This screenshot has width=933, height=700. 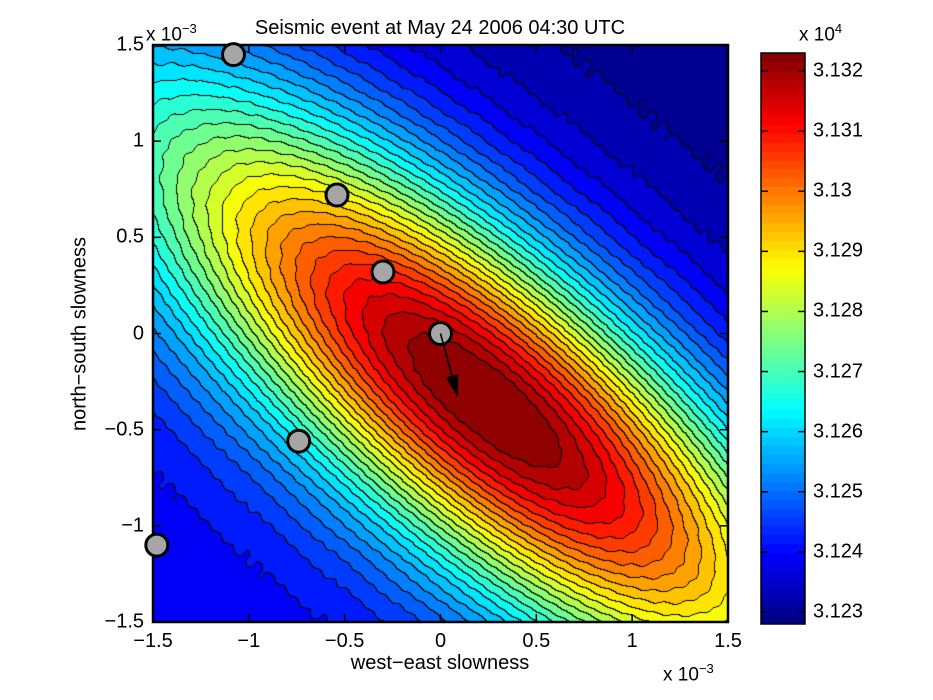 I want to click on colorbar-tick-label: 3.125, so click(x=838, y=491).